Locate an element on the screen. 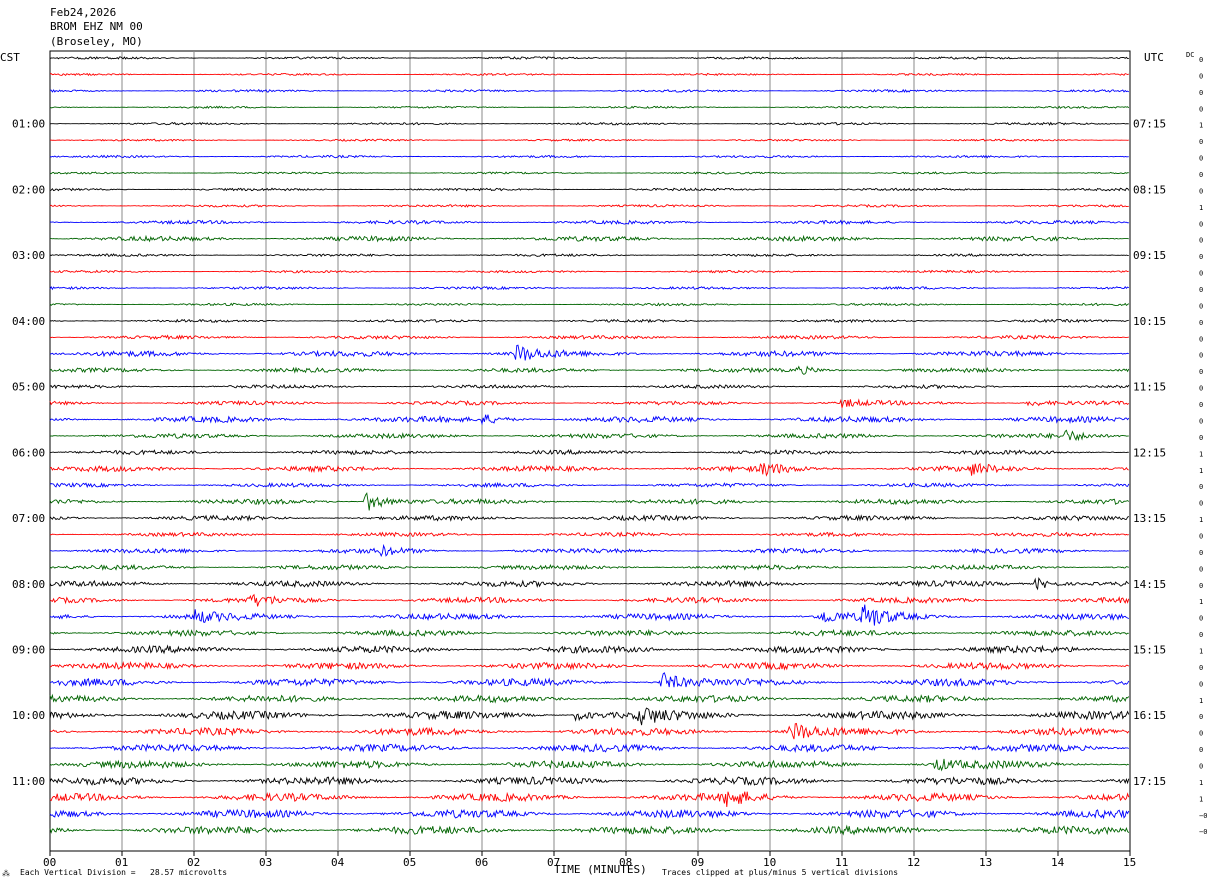  header-station: BROM EHZ NM 00 is located at coordinates (96, 26).